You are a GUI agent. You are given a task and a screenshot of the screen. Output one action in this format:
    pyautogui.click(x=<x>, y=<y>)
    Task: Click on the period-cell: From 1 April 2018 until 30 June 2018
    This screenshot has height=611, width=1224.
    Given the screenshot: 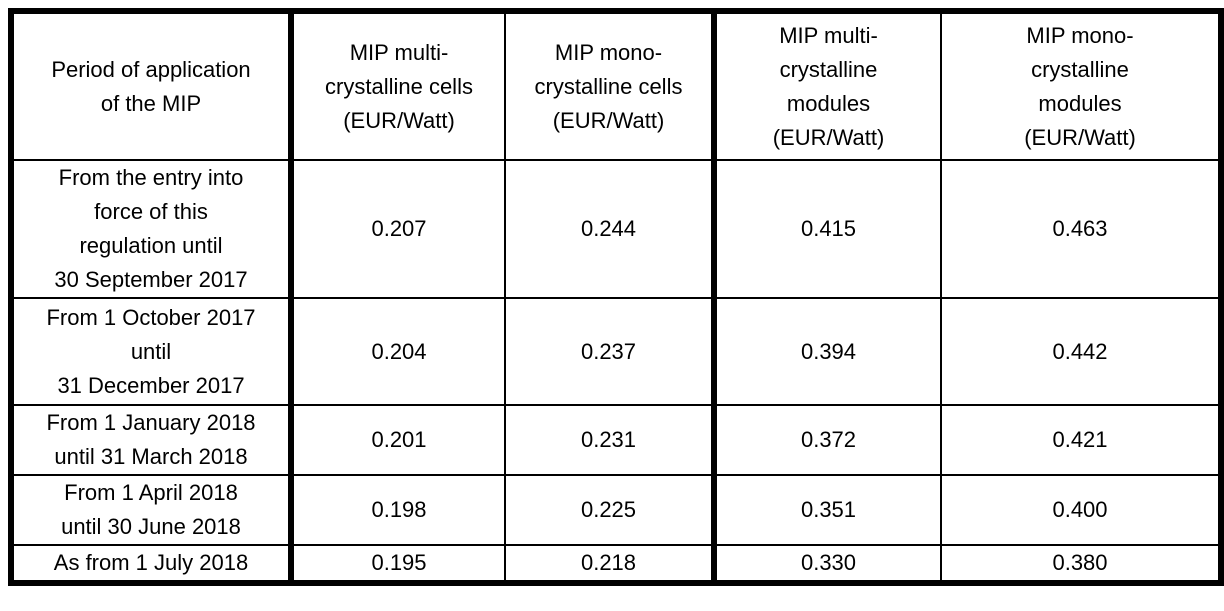 What is the action you would take?
    pyautogui.click(x=152, y=510)
    